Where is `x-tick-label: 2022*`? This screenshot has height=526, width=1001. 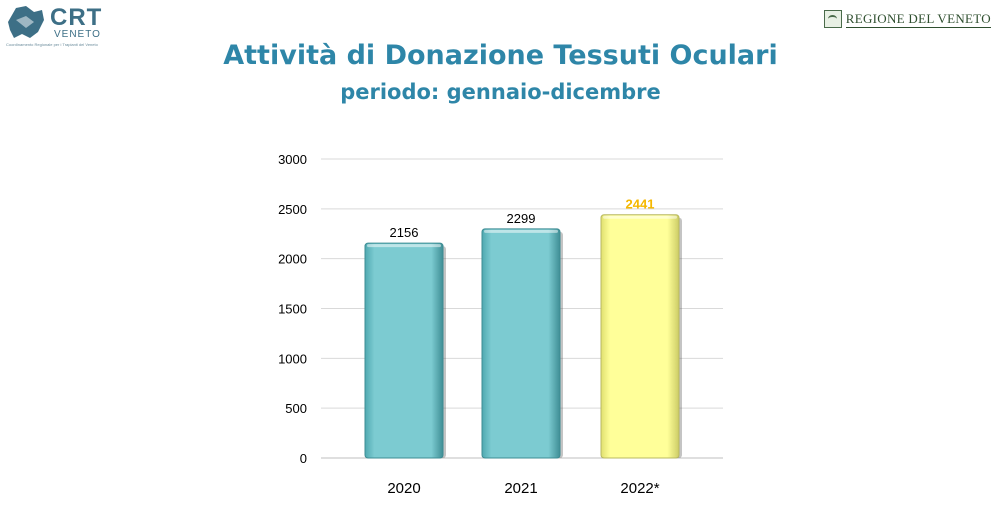 x-tick-label: 2022* is located at coordinates (639, 488).